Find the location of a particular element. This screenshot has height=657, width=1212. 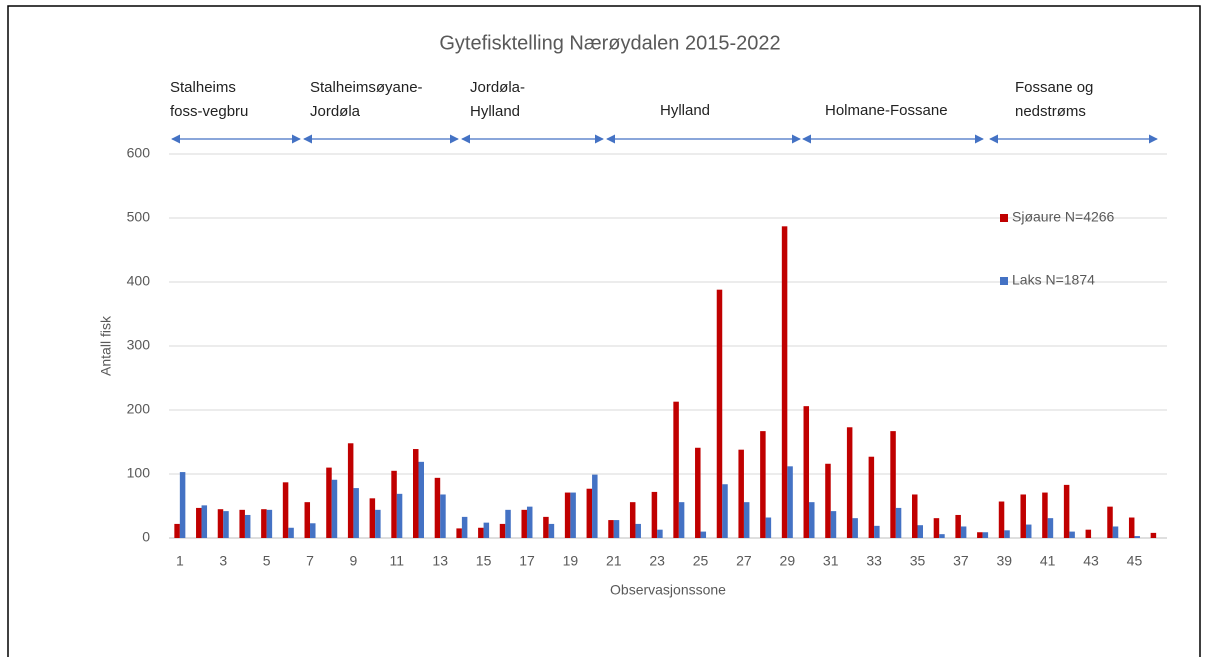

section-label: Jordøla- is located at coordinates (497, 87).